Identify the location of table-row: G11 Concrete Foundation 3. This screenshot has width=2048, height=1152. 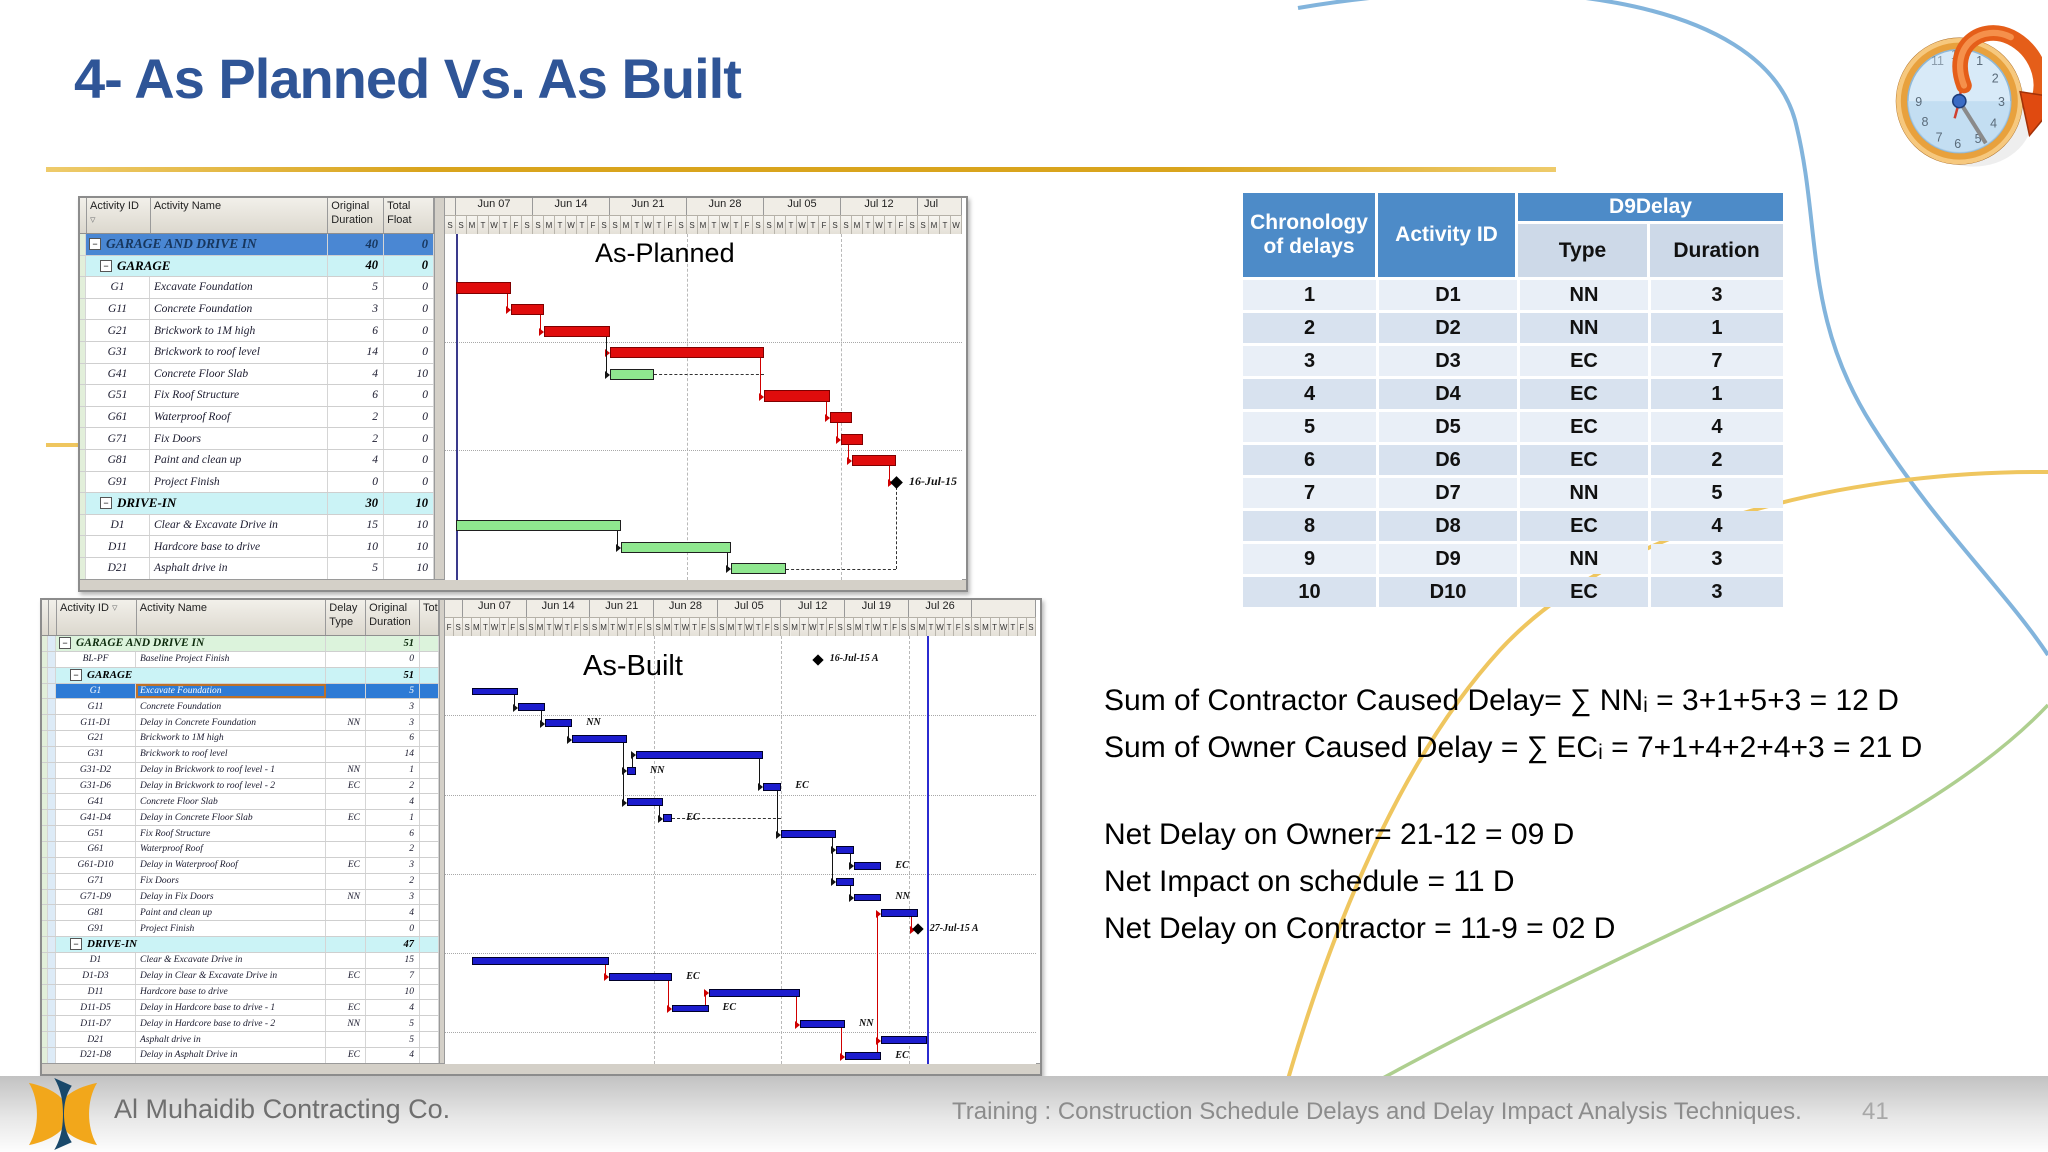
(240, 707).